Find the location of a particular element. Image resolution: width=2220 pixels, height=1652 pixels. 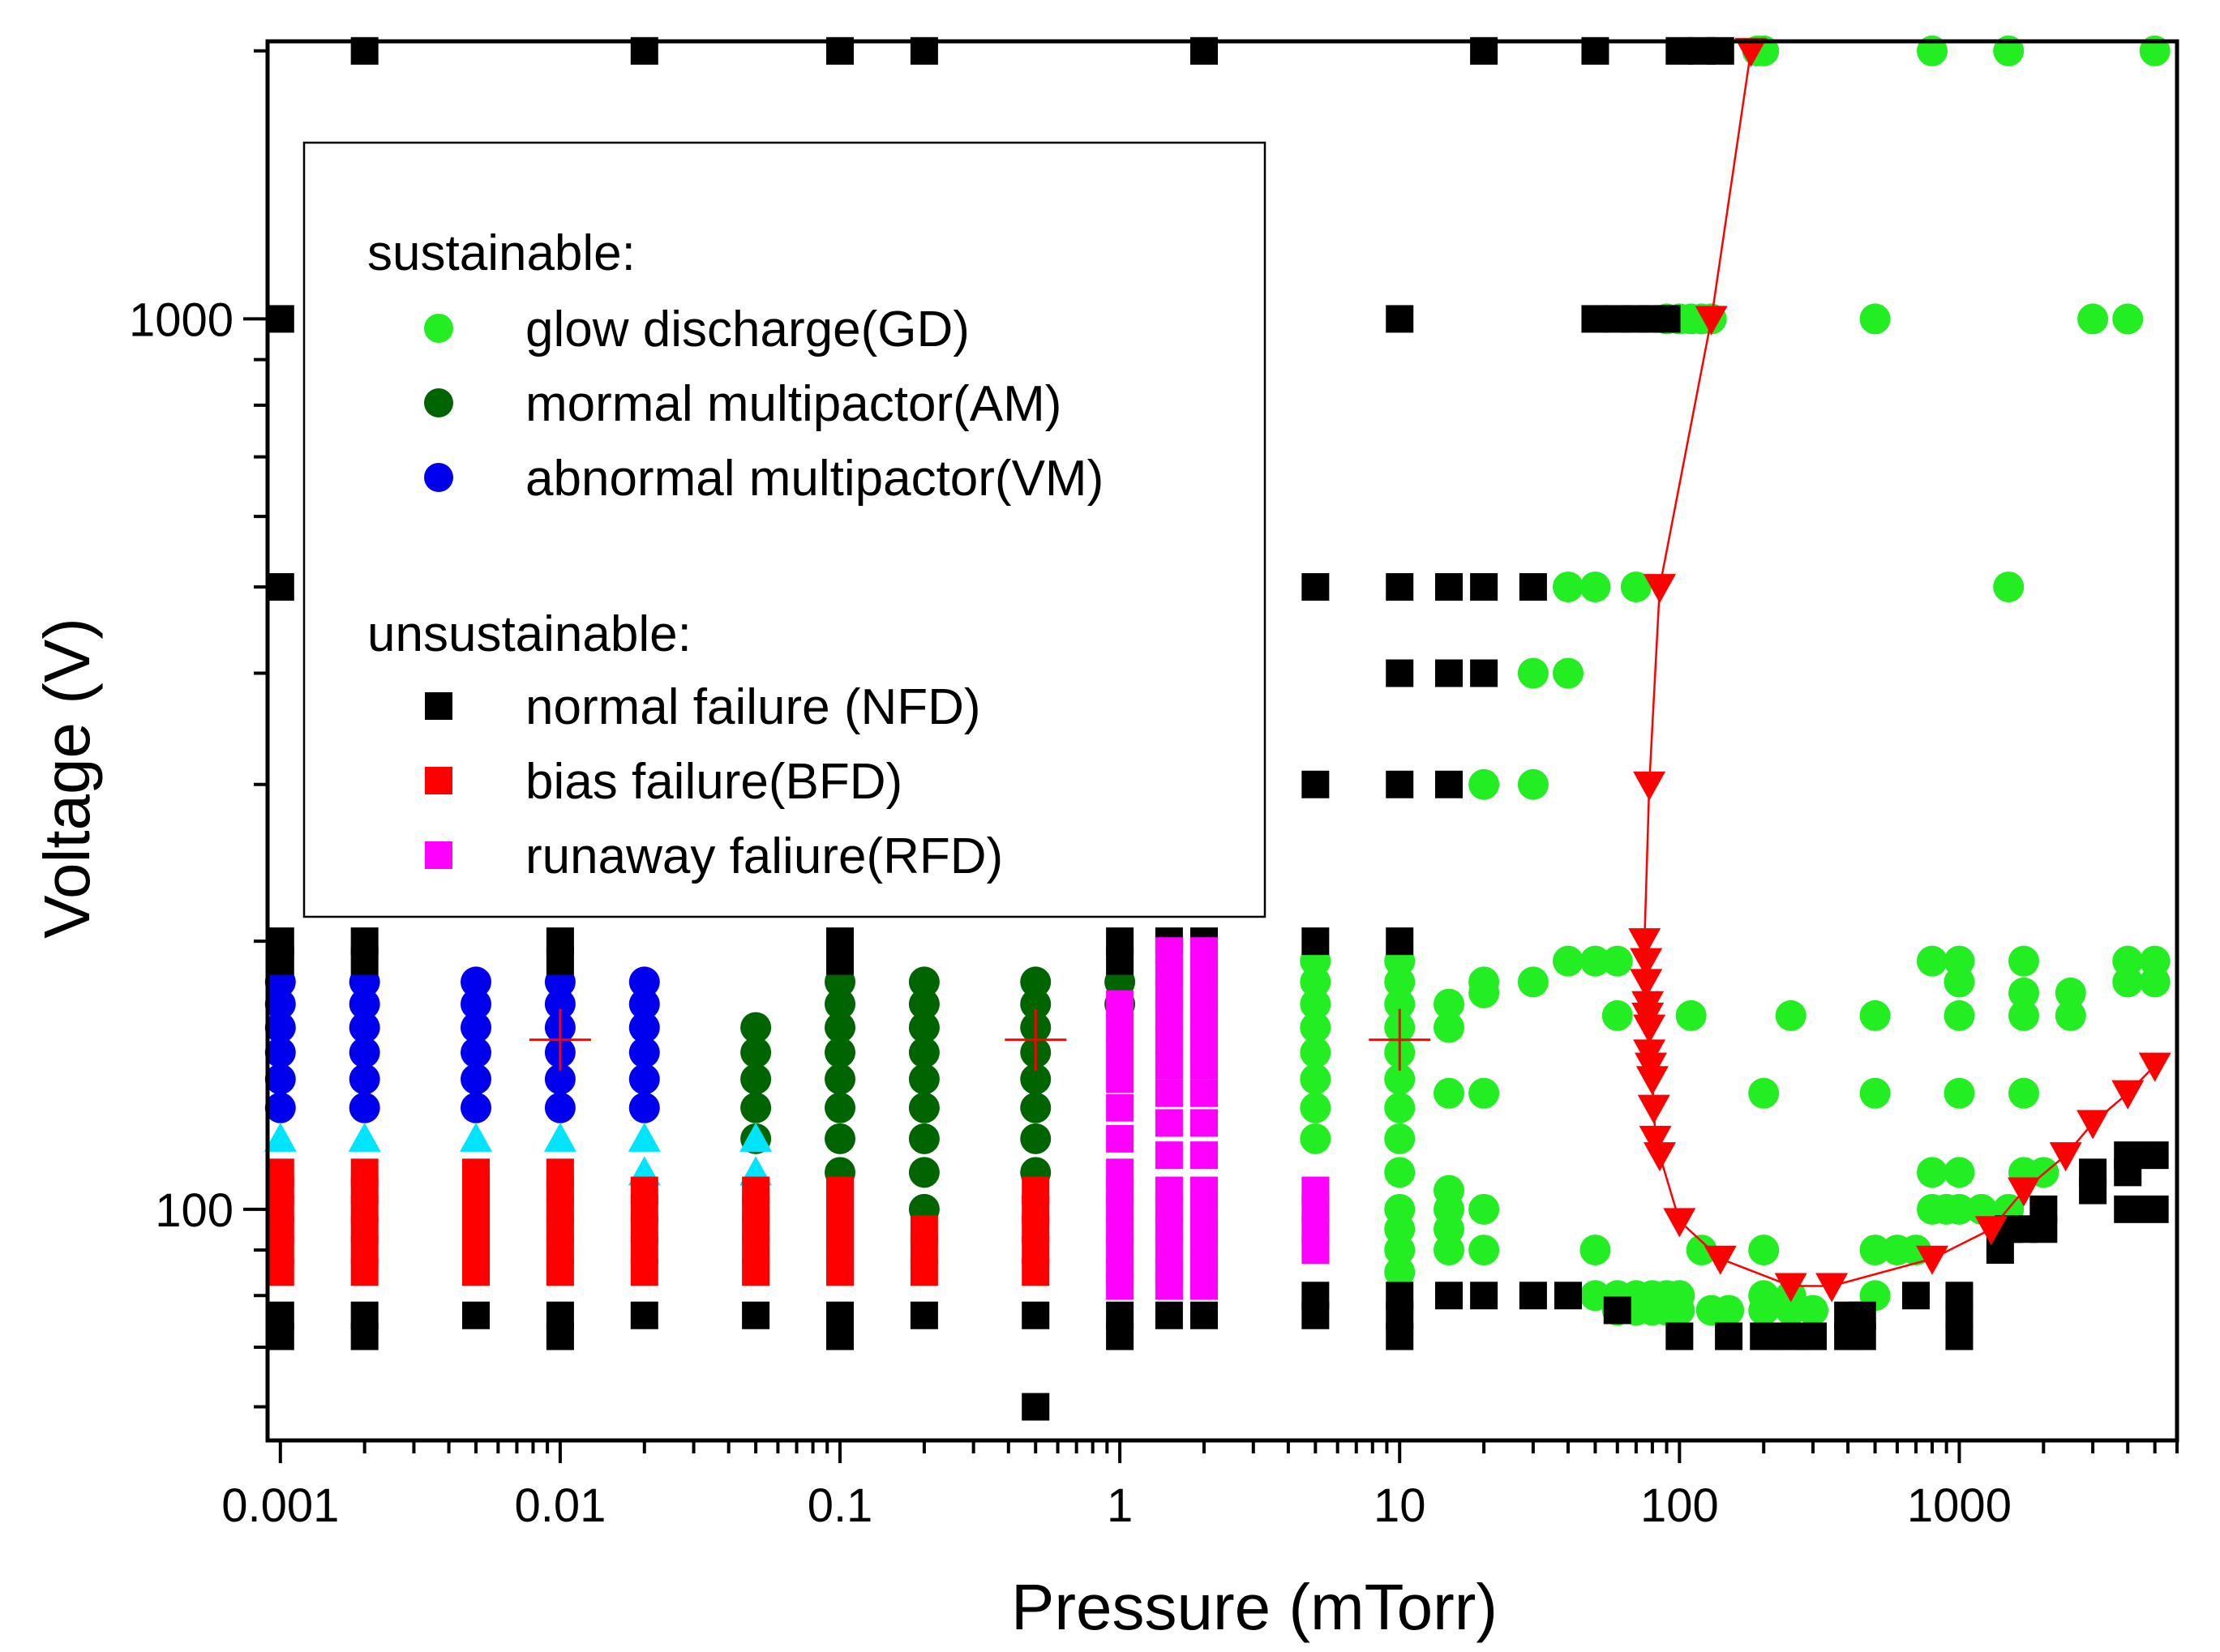

legend-label-nfd: normal failure (NFD) is located at coordinates (753, 707).